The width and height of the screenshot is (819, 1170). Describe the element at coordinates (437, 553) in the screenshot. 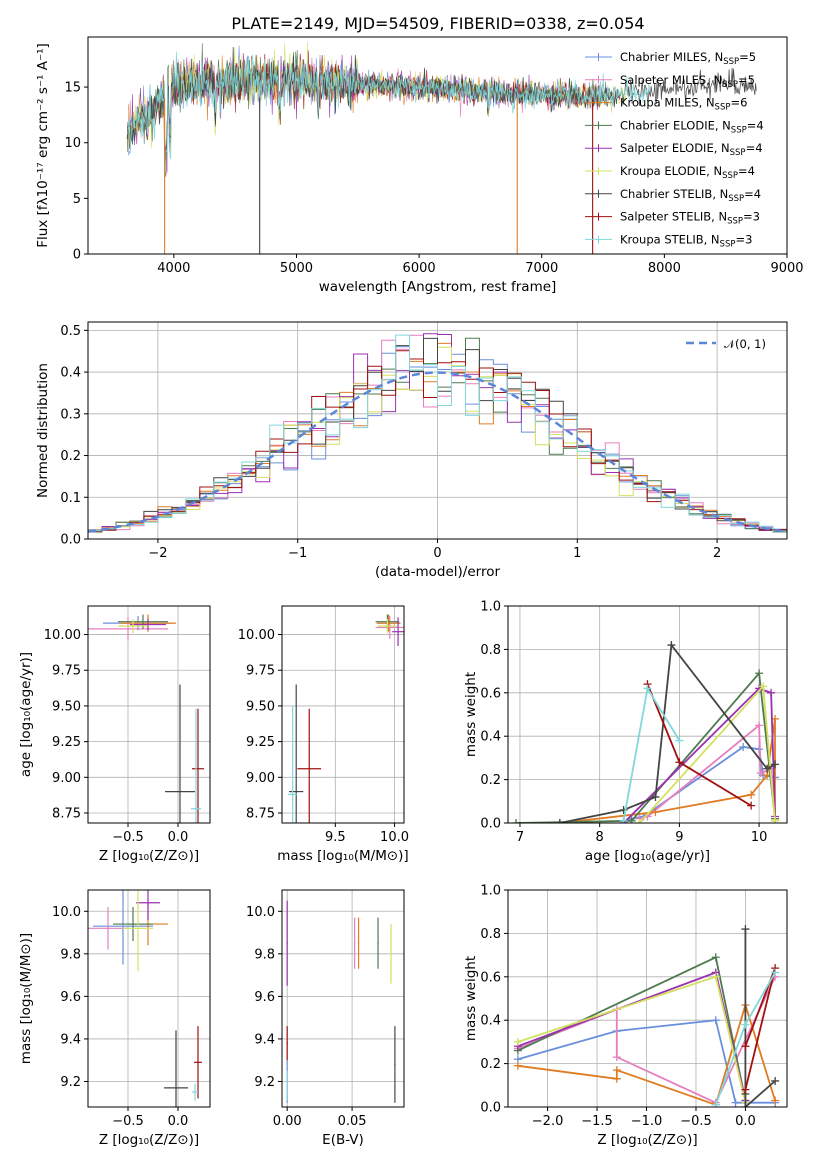

I see `x-tick-label: 0` at that location.